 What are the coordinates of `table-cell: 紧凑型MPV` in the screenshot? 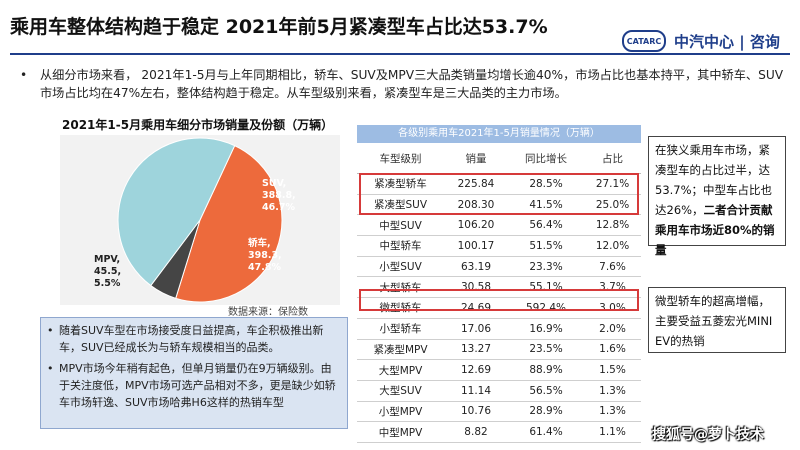 It's located at (400, 350).